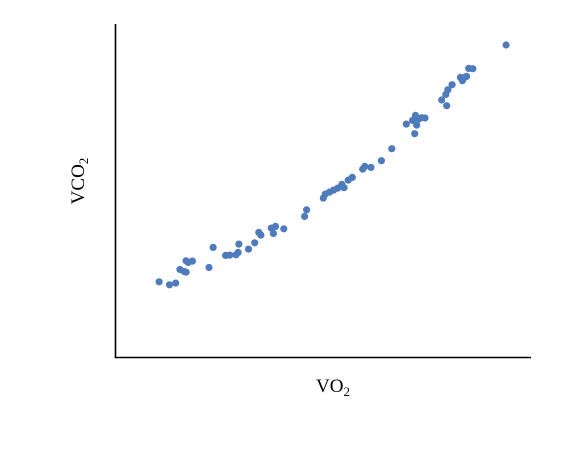 This screenshot has width=575, height=452. Describe the element at coordinates (346, 391) in the screenshot. I see `x-axis-title-subscript: 2` at that location.